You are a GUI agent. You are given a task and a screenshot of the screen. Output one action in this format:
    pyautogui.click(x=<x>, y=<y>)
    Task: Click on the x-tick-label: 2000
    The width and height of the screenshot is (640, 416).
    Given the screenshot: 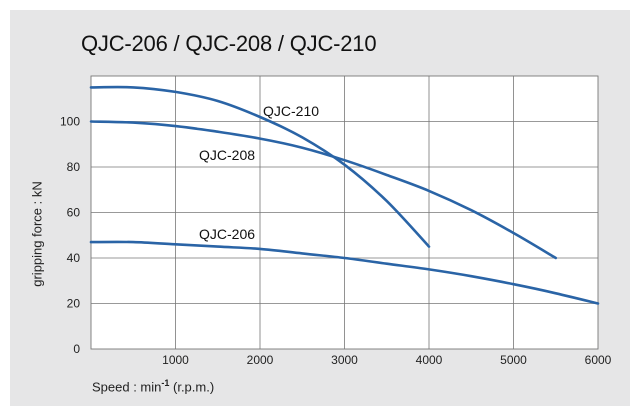 What is the action you would take?
    pyautogui.click(x=260, y=360)
    